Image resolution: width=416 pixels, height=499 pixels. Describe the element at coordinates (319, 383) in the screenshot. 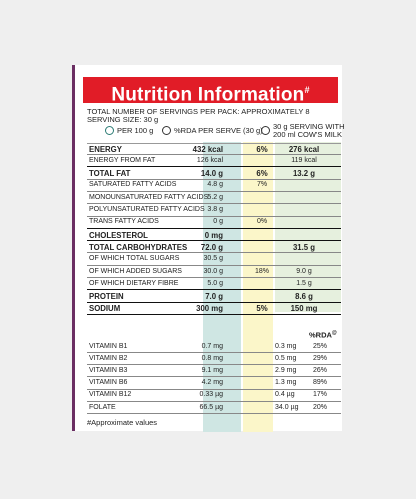

I see `vitamin-rda-percent: 89%` at that location.